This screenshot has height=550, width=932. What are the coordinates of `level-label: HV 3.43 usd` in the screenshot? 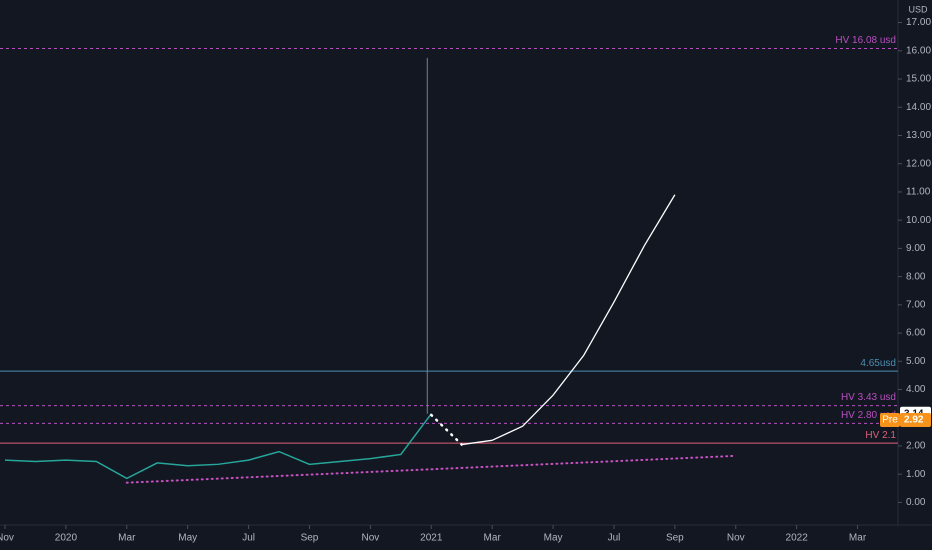 It's located at (868, 397).